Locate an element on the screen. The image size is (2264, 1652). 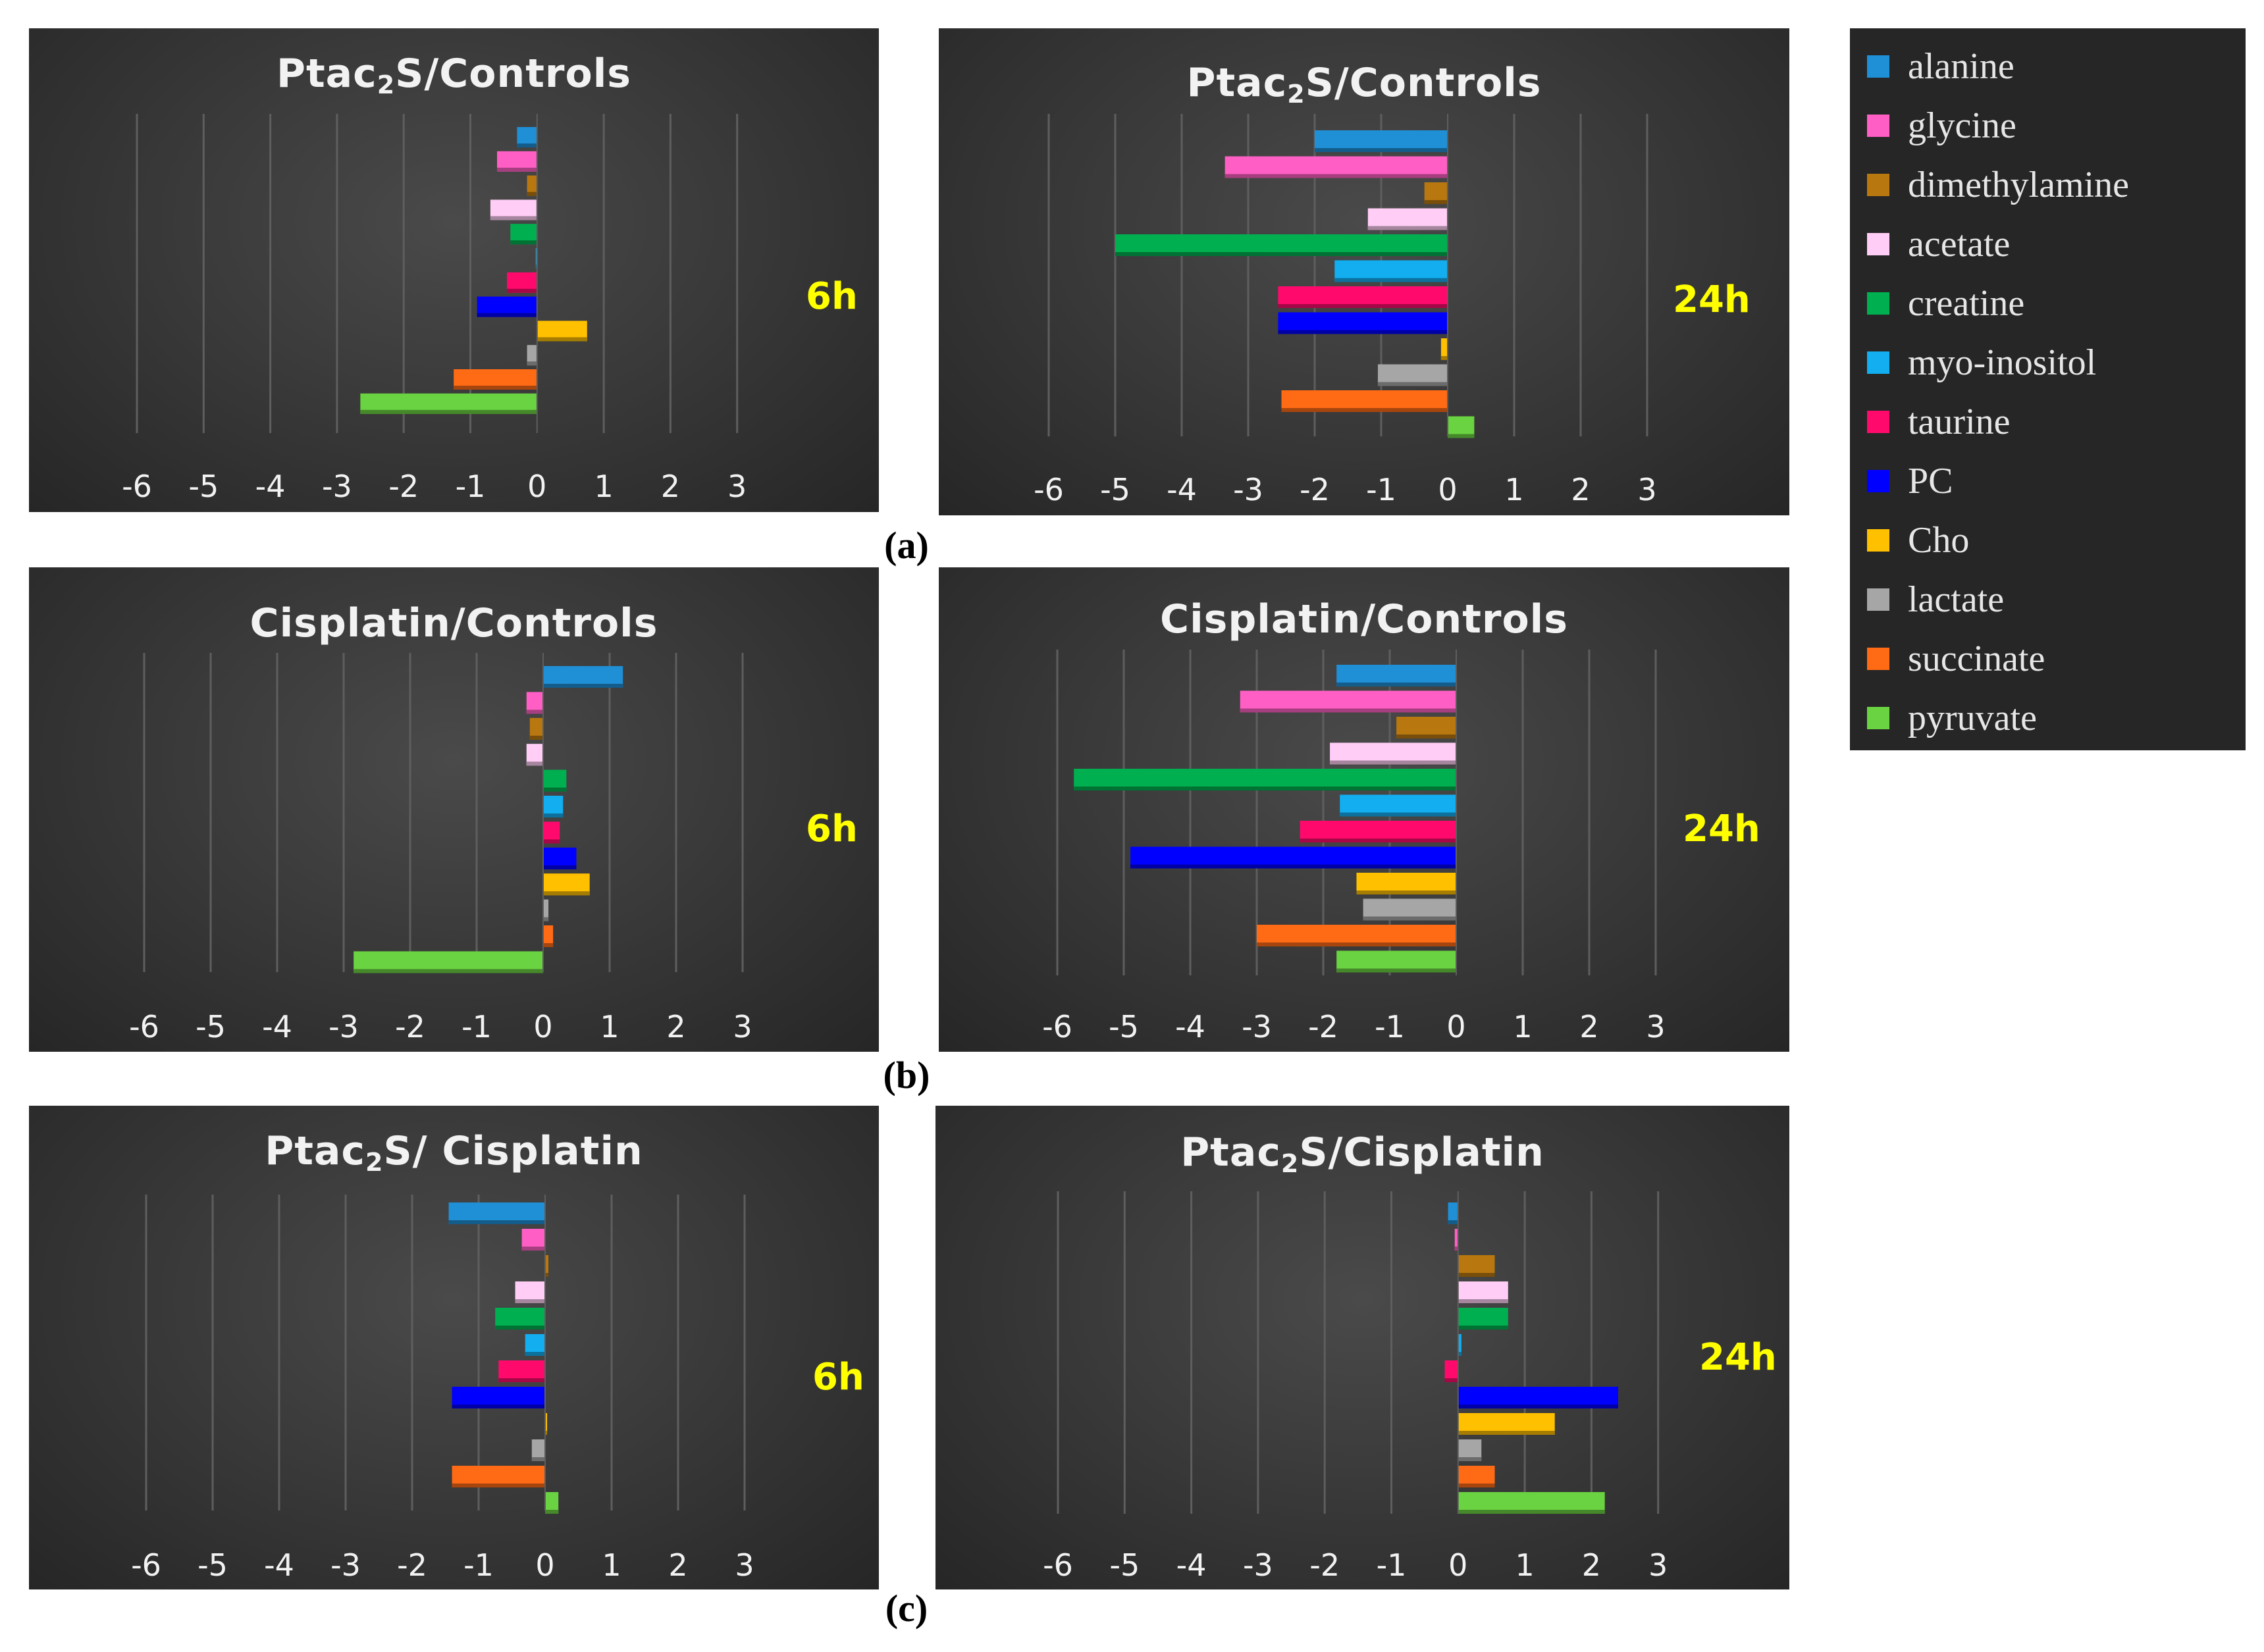
chart-title: Ptac2S/Cisplatin is located at coordinates (1362, 1153).